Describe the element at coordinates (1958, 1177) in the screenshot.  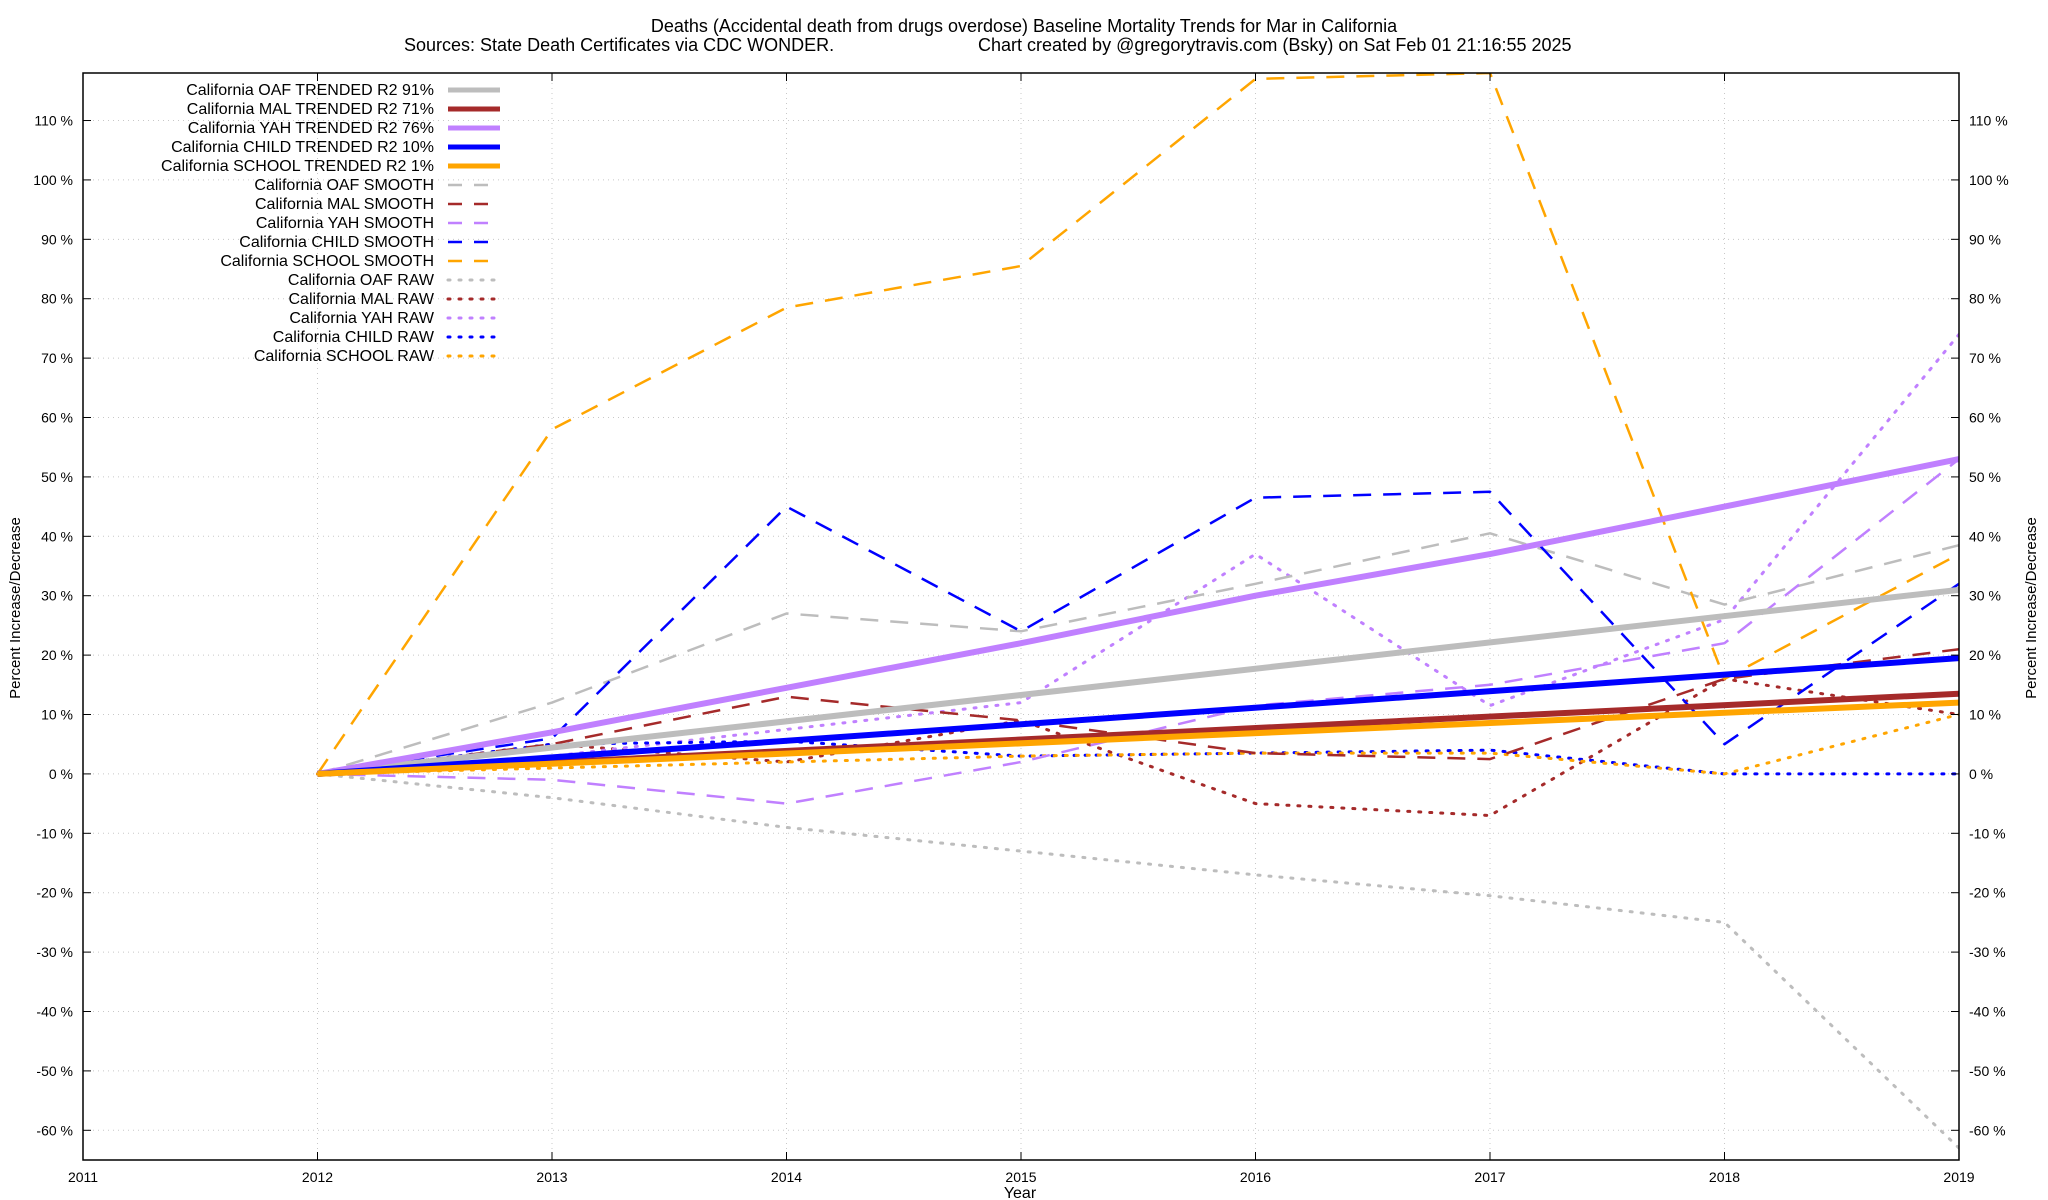
I see `x-tick-label: 2019` at that location.